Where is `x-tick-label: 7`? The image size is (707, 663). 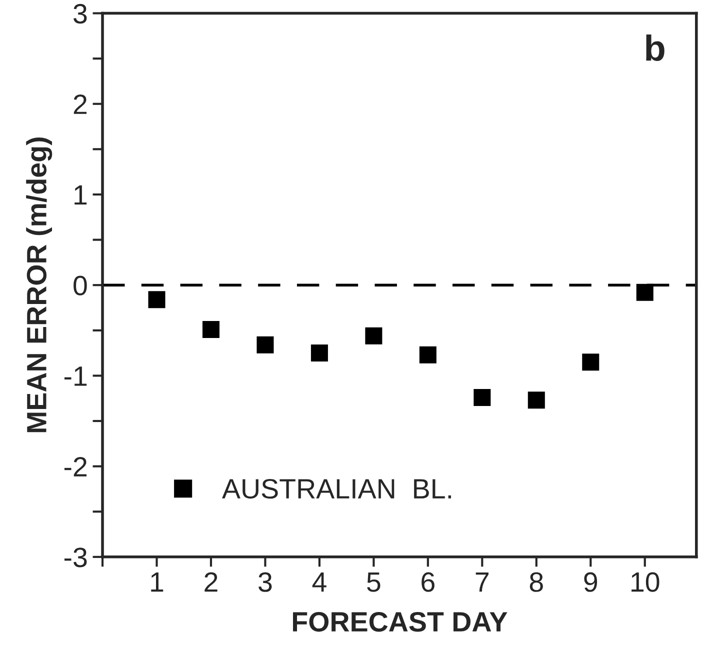
x-tick-label: 7 is located at coordinates (482, 582).